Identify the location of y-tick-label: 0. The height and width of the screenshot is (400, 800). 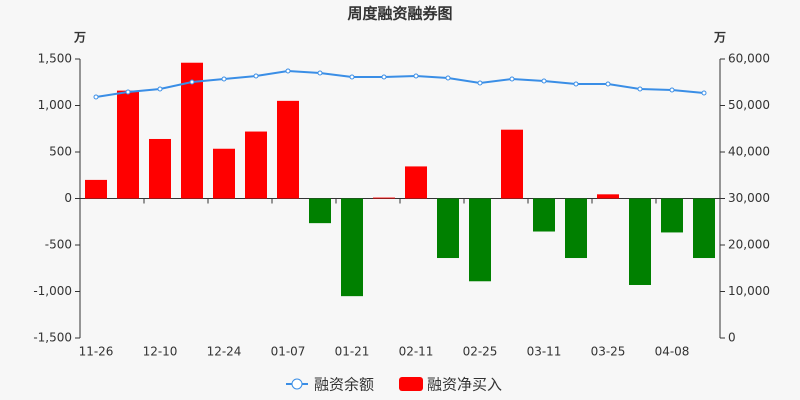
(68, 198).